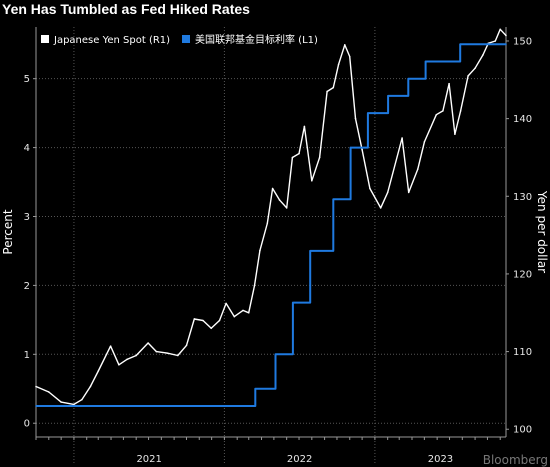 The height and width of the screenshot is (467, 550). What do you see at coordinates (27, 424) in the screenshot?
I see `y-left-tick-label: 0` at bounding box center [27, 424].